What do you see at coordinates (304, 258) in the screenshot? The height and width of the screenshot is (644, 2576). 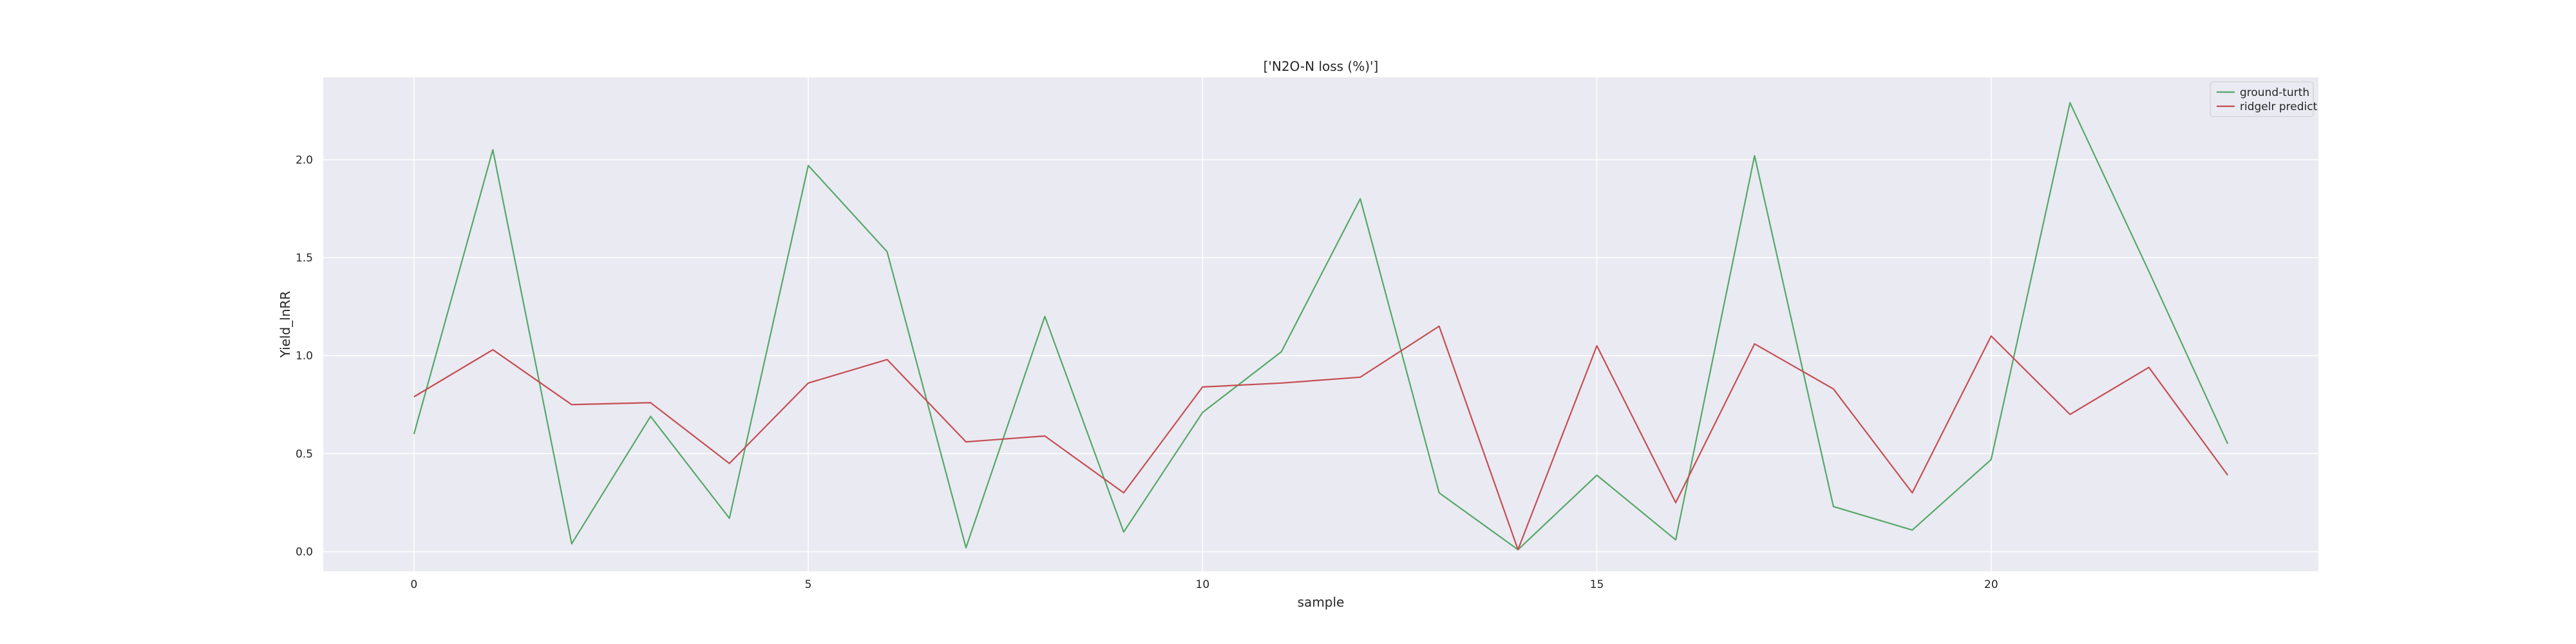 I see `y-tick-label: 1.5` at bounding box center [304, 258].